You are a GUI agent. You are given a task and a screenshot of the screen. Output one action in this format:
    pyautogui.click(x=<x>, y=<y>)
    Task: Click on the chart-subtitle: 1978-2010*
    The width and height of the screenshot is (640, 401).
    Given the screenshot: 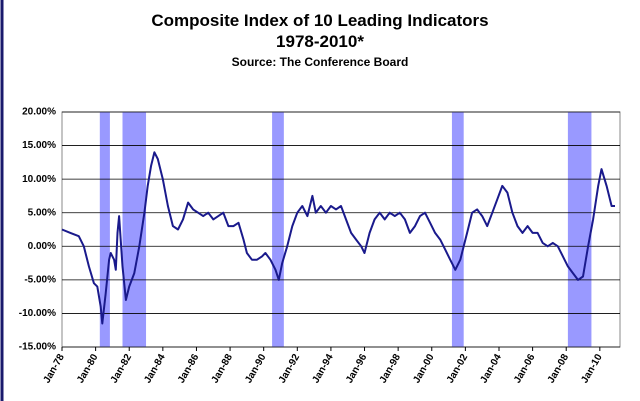 What is the action you would take?
    pyautogui.click(x=320, y=41)
    